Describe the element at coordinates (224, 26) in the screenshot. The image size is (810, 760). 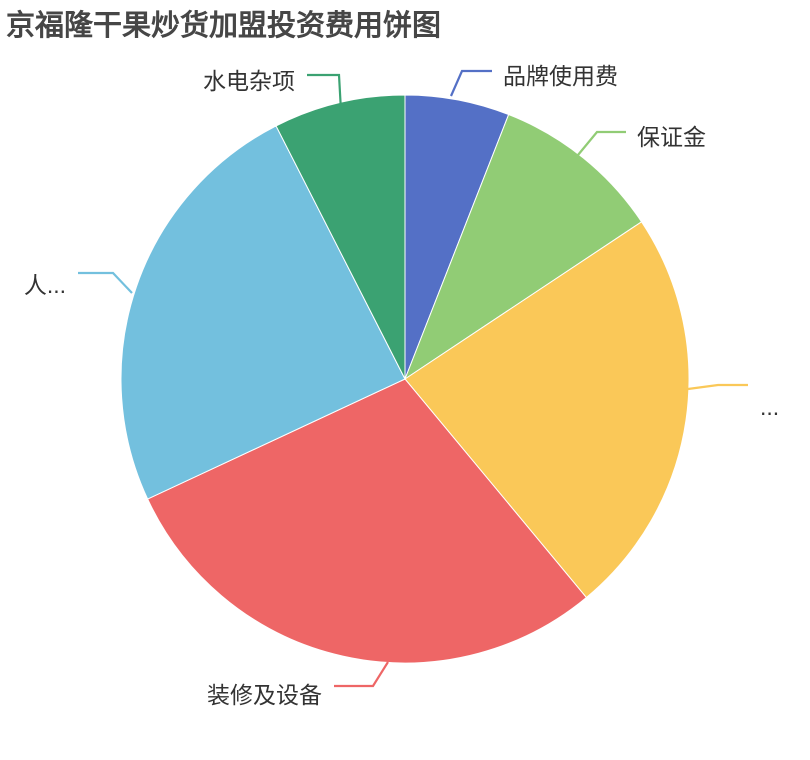
I see `chart-title: 京福隆干果炒货加盟投资费用饼图` at that location.